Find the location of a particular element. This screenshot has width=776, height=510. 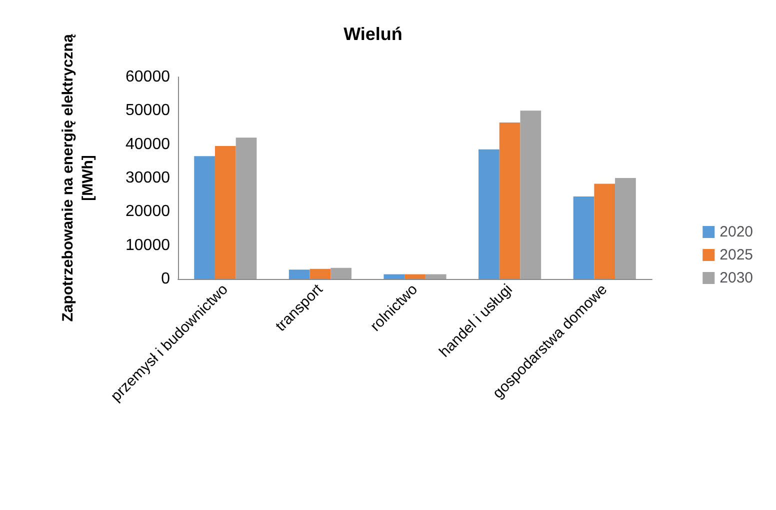

legend-label: 2030 is located at coordinates (737, 278).